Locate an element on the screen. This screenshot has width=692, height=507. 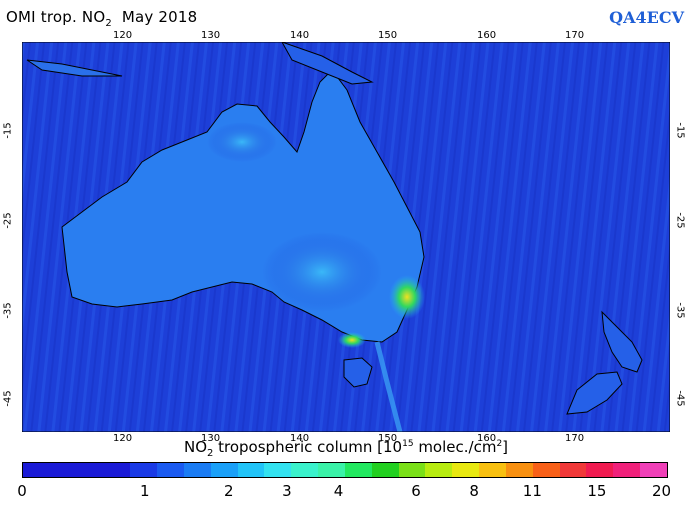
north-glow is located at coordinates (242, 142).